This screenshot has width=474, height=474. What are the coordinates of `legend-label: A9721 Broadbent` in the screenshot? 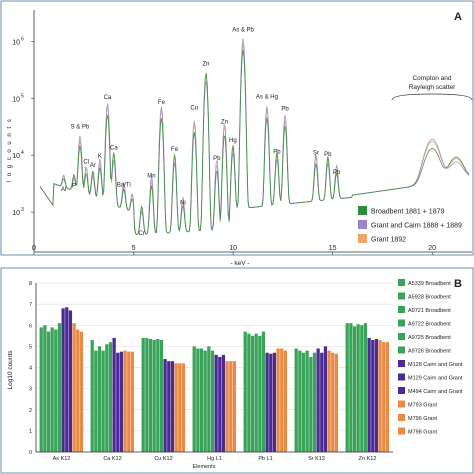 It's located at (429, 311).